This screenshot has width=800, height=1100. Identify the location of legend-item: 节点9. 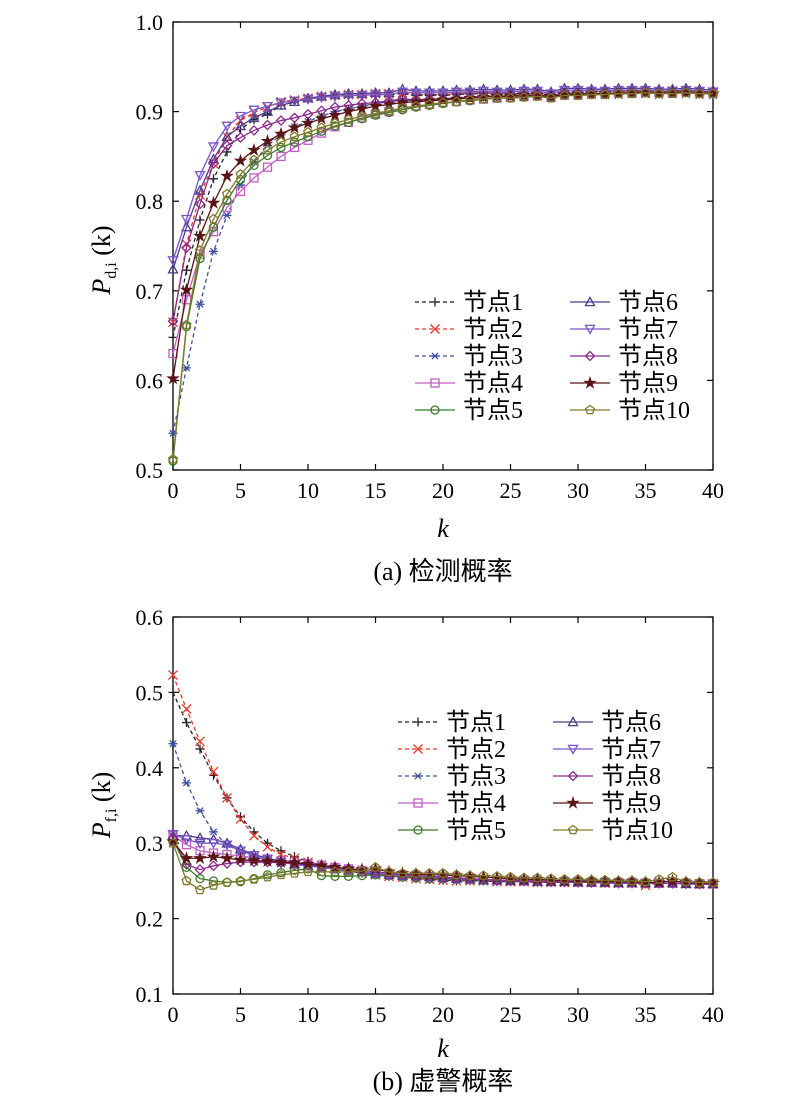
(624, 383).